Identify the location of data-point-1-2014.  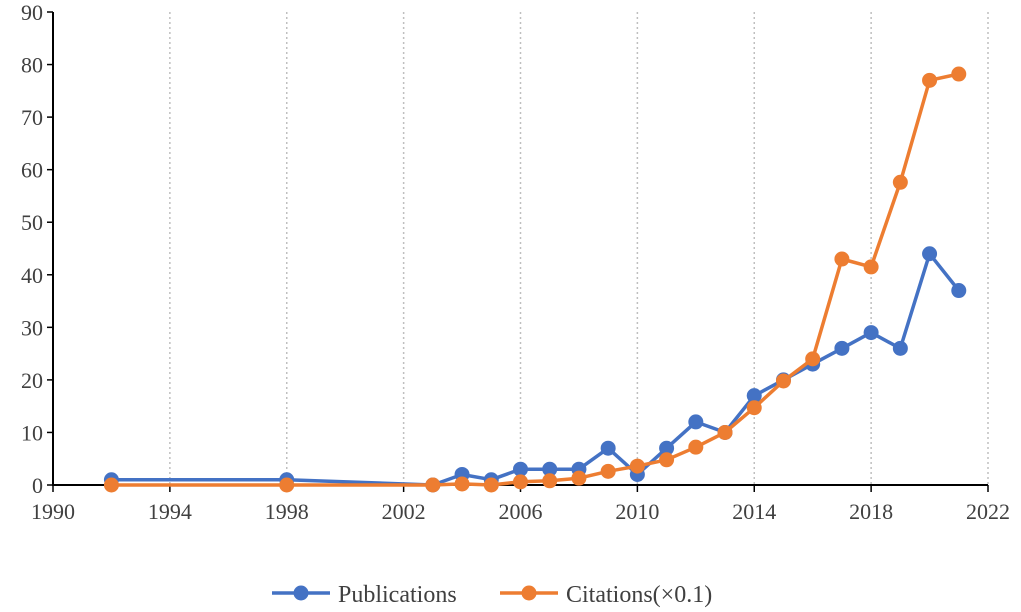
(754, 408).